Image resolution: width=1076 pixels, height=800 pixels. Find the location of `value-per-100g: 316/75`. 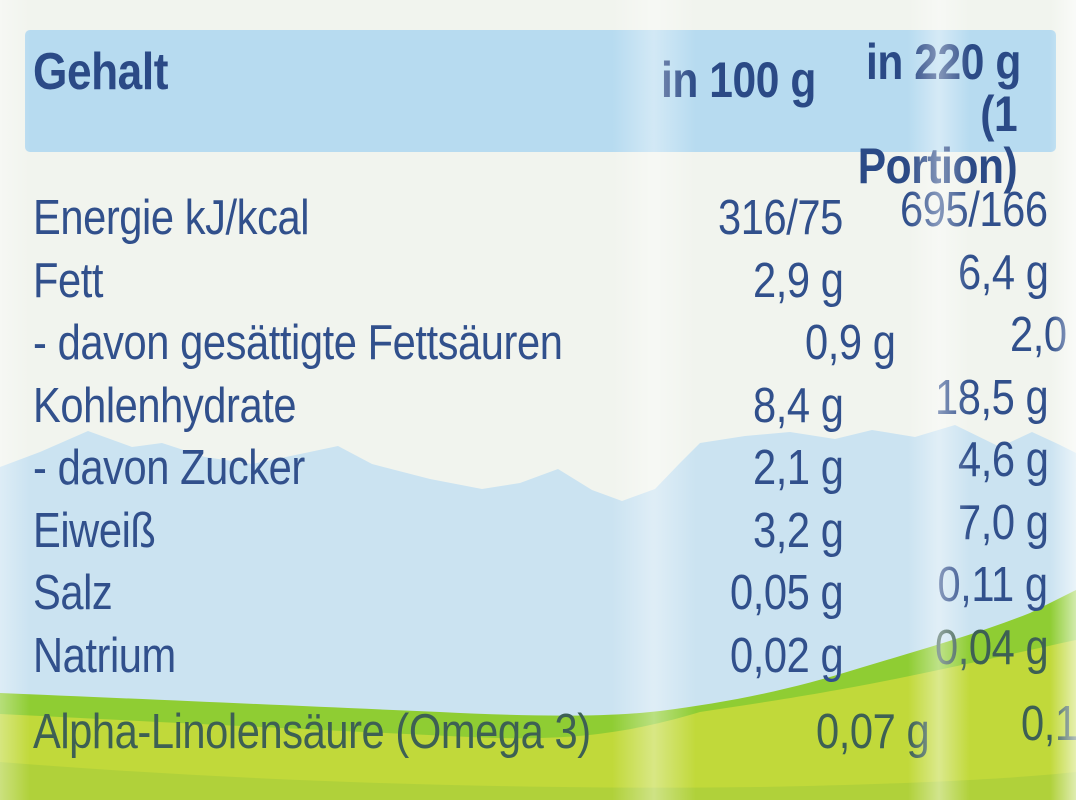

value-per-100g: 316/75 is located at coordinates (780, 218).